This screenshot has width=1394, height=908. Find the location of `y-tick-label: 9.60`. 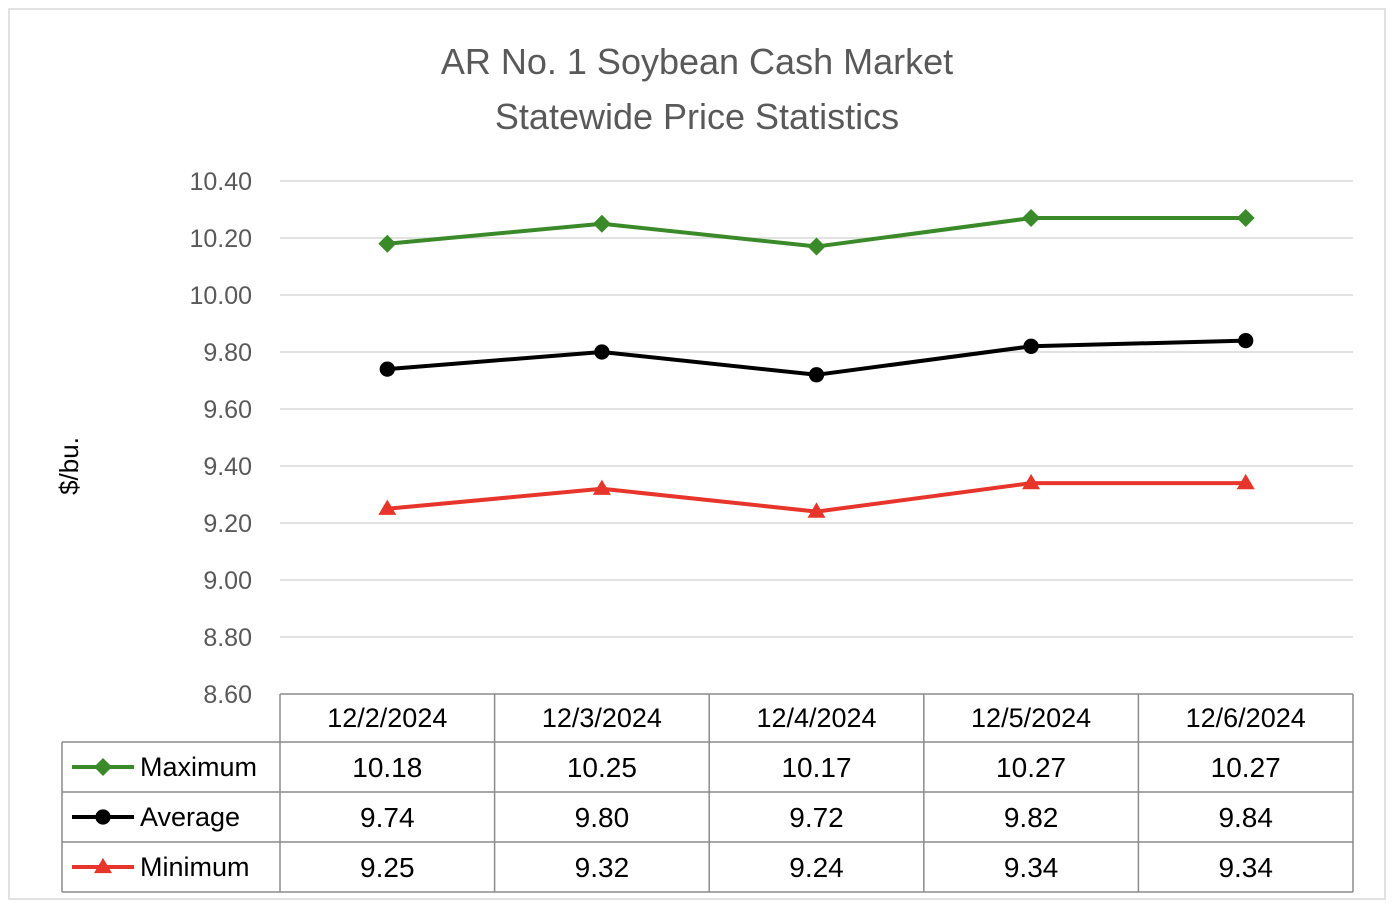

y-tick-label: 9.60 is located at coordinates (227, 410).